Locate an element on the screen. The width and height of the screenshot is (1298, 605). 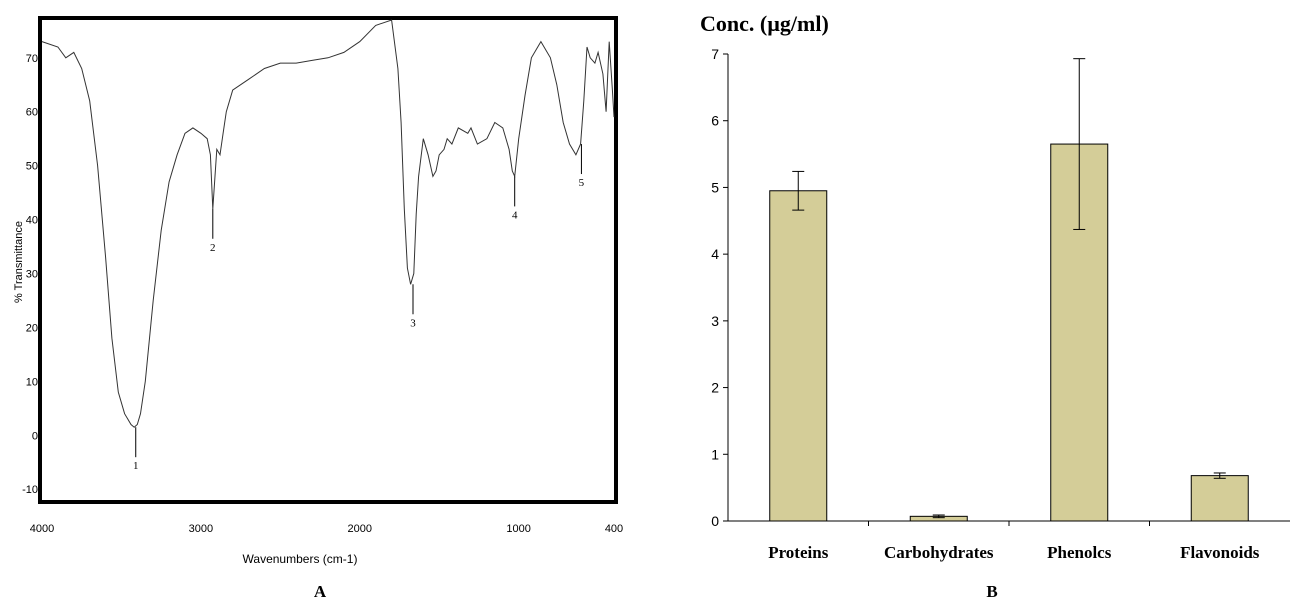
bar-flavonoids is located at coordinates (1219, 498).